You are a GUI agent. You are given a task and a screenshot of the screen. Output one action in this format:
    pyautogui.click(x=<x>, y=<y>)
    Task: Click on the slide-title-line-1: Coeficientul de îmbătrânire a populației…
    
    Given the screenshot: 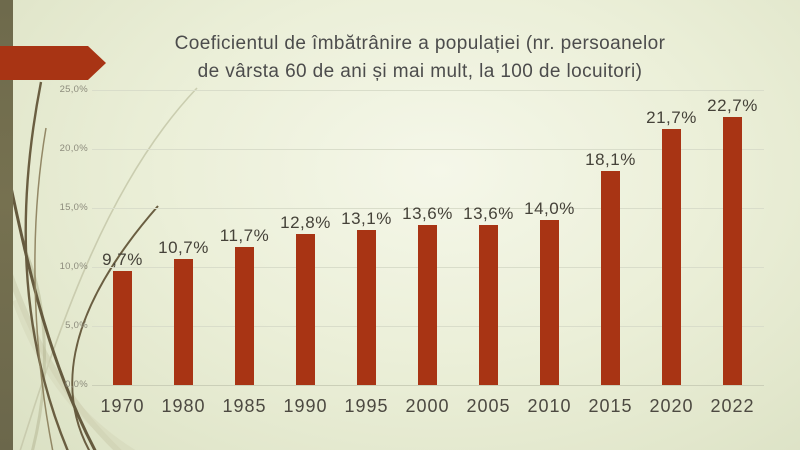 What is the action you would take?
    pyautogui.click(x=420, y=43)
    